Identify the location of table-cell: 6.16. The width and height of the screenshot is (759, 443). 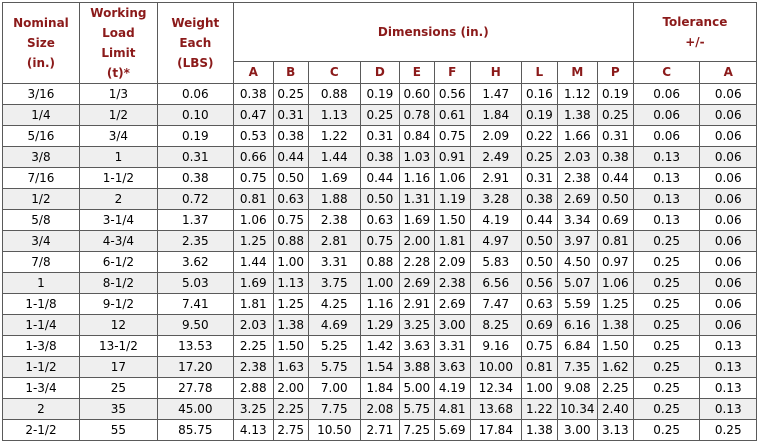
(577, 325).